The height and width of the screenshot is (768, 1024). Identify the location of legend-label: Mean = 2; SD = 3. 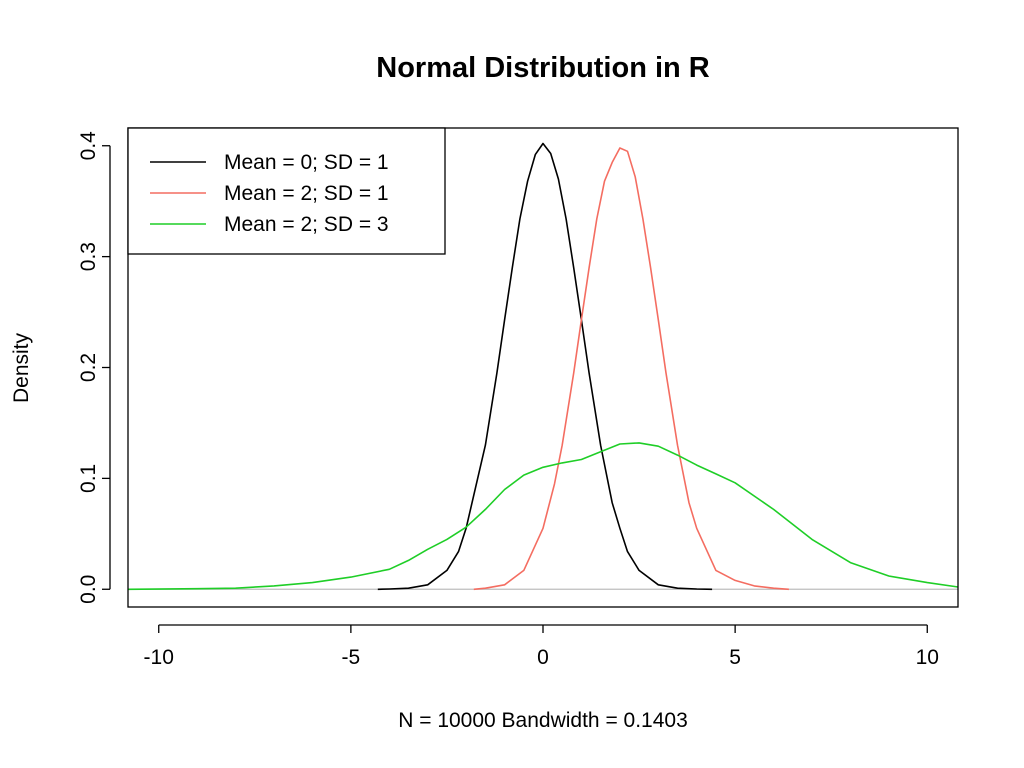
(306, 224).